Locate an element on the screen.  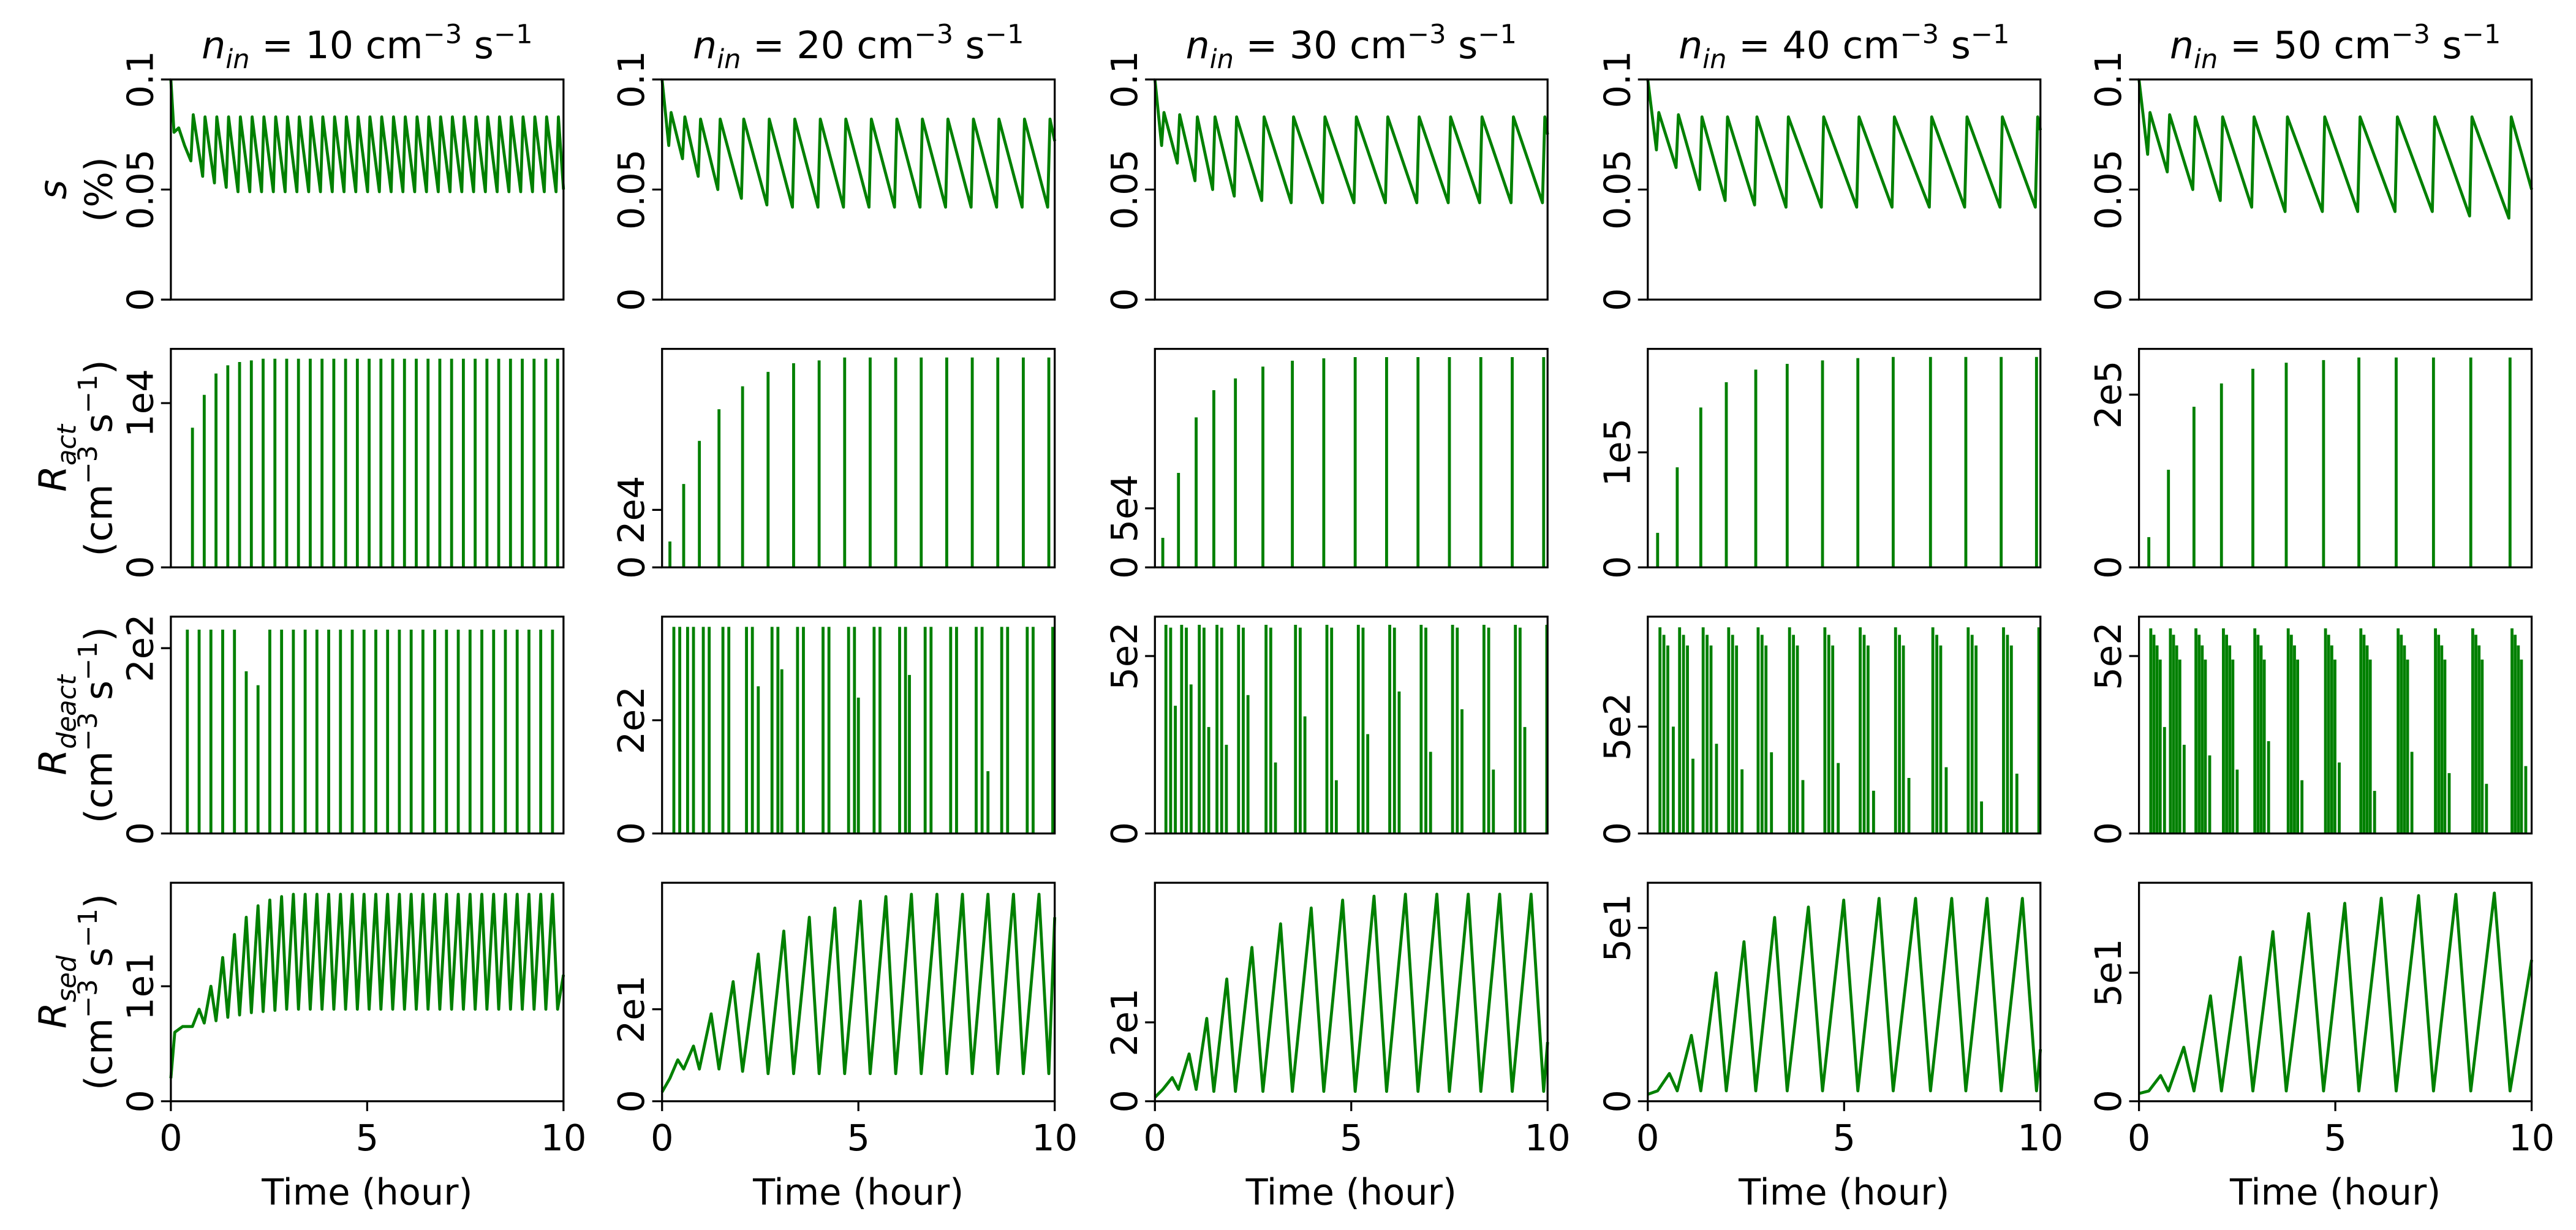
y-tick-label: 2e5 is located at coordinates (2108, 395).